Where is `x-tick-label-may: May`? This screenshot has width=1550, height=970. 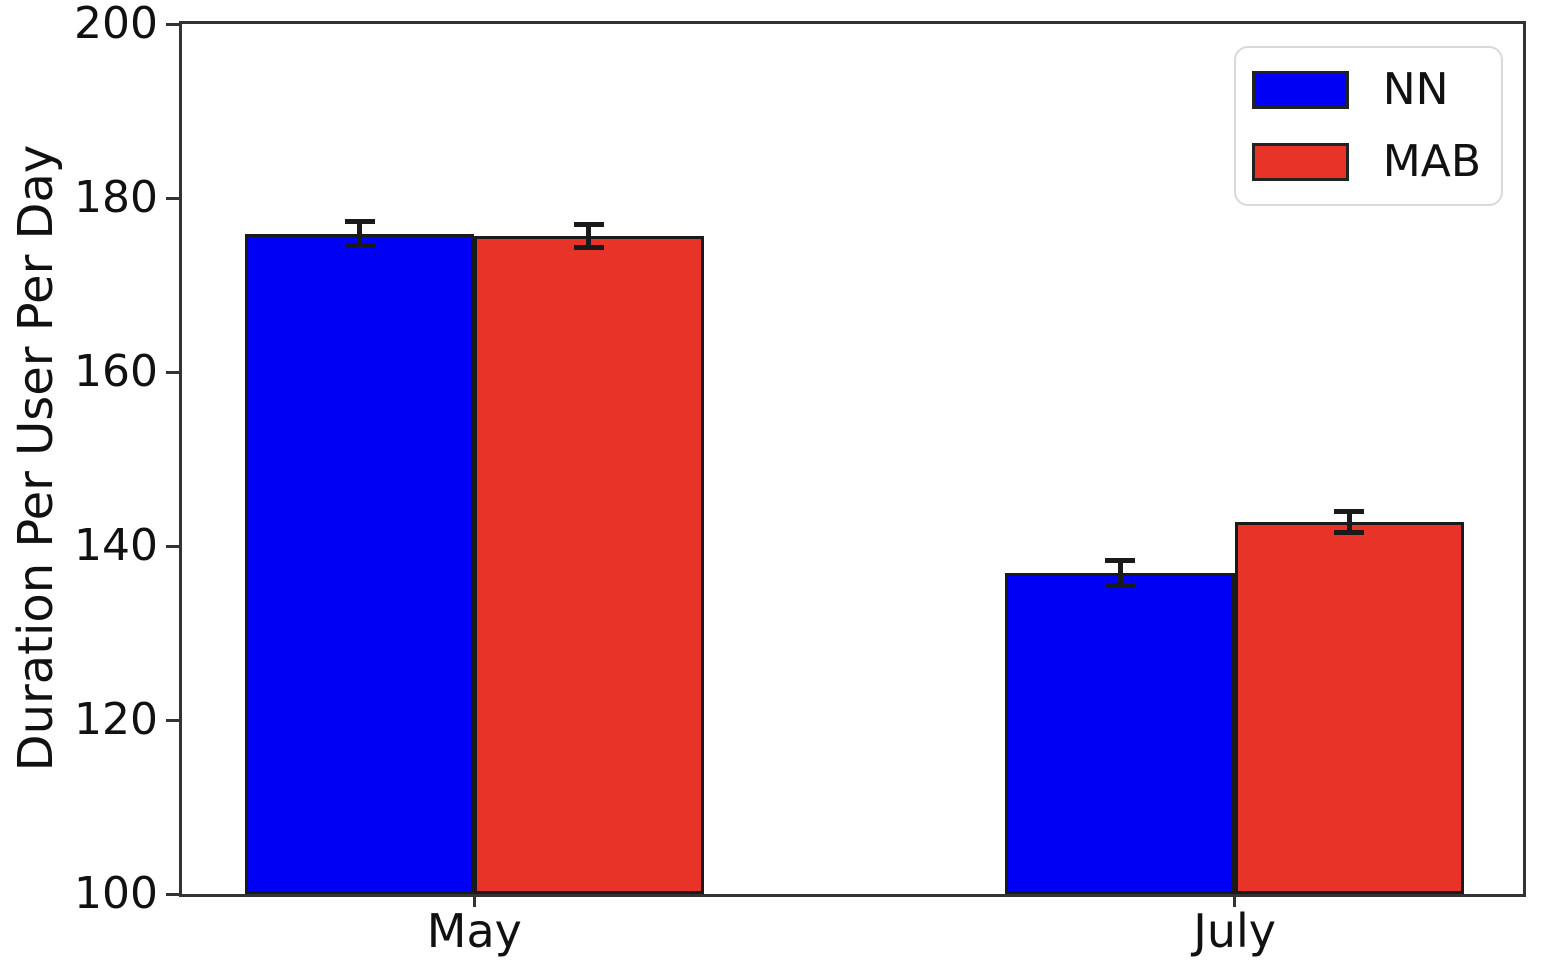 x-tick-label-may: May is located at coordinates (474, 931).